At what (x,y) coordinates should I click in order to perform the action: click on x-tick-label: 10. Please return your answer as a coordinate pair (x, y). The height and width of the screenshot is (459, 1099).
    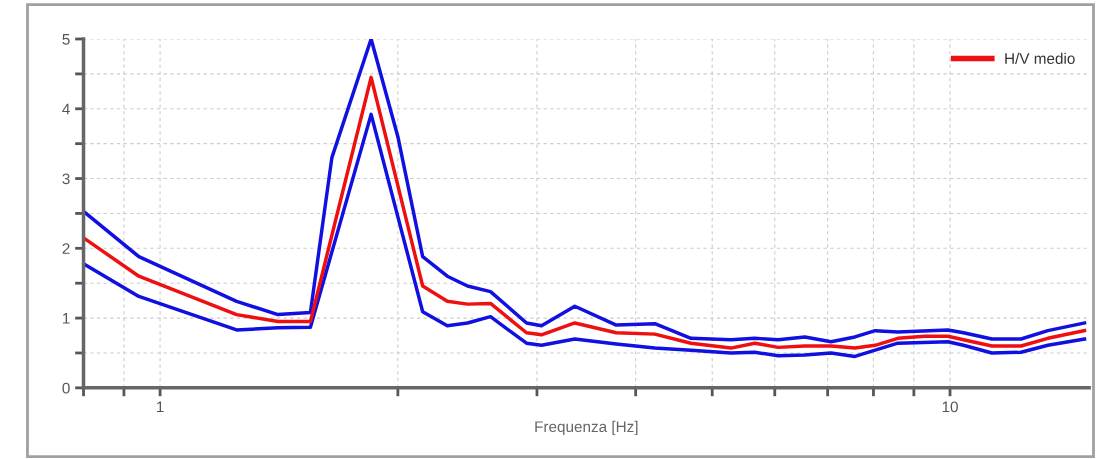
    Looking at the image, I should click on (950, 407).